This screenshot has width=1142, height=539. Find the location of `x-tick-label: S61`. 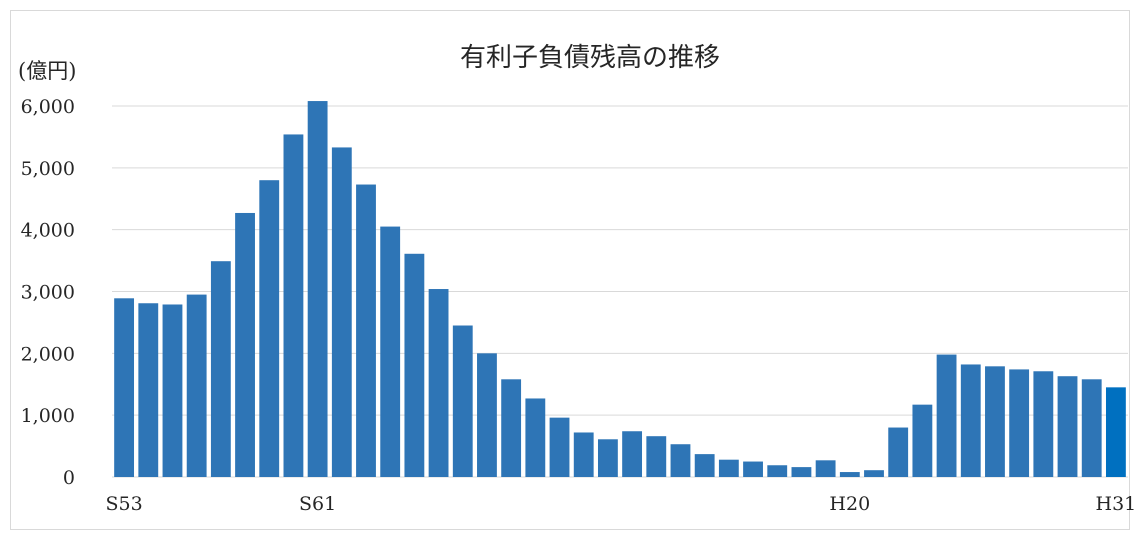

x-tick-label: S61 is located at coordinates (317, 504).